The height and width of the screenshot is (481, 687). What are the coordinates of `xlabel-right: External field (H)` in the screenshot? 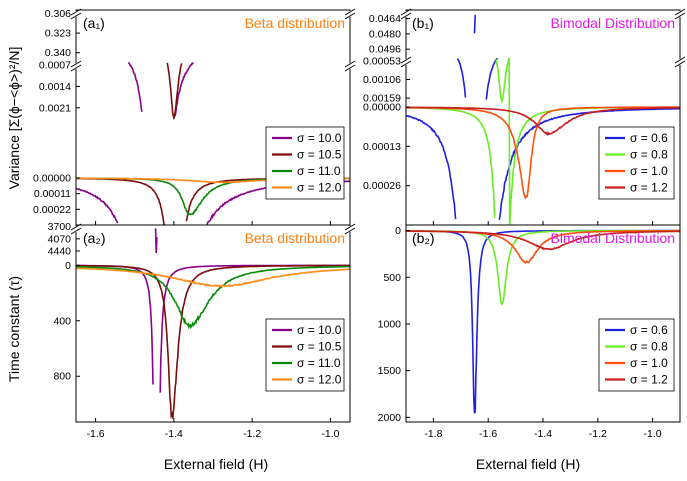 It's located at (528, 464).